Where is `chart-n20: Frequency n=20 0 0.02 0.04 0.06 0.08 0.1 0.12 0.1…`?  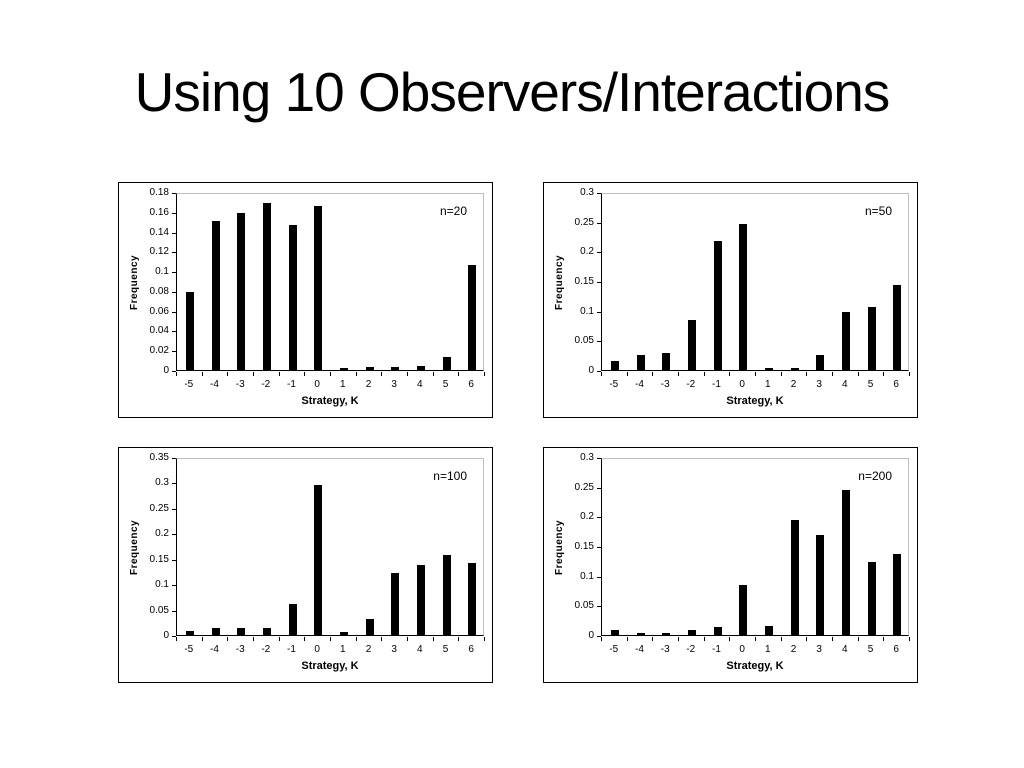
chart-n20: Frequency n=20 0 0.02 0.04 0.06 0.08 0.1 0.12 0.1… is located at coordinates (305, 300).